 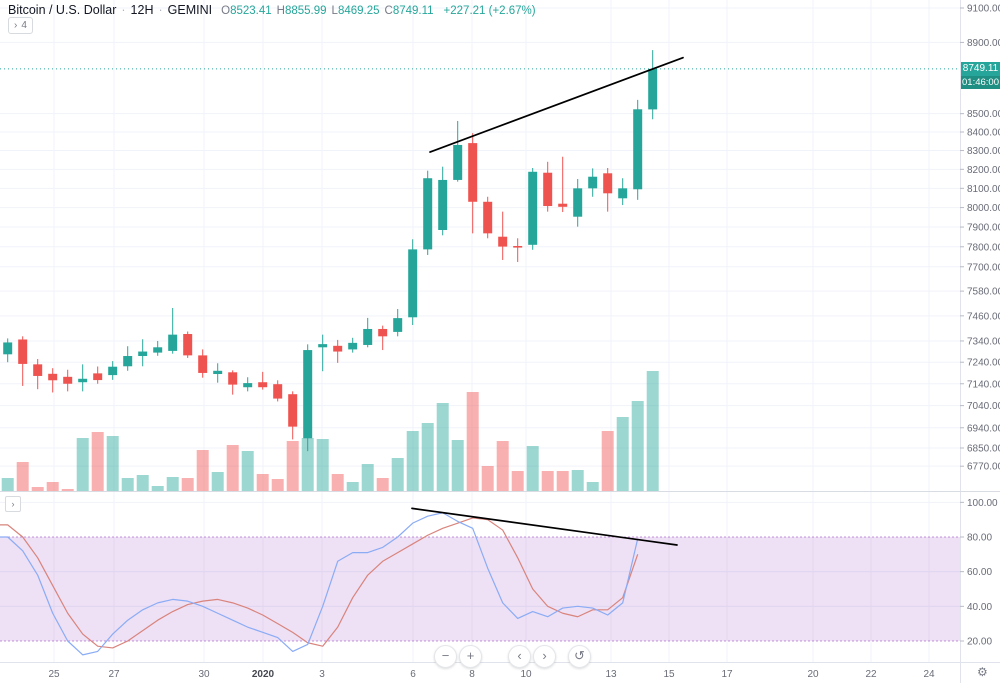 I want to click on high-prefix: H, so click(x=280, y=11).